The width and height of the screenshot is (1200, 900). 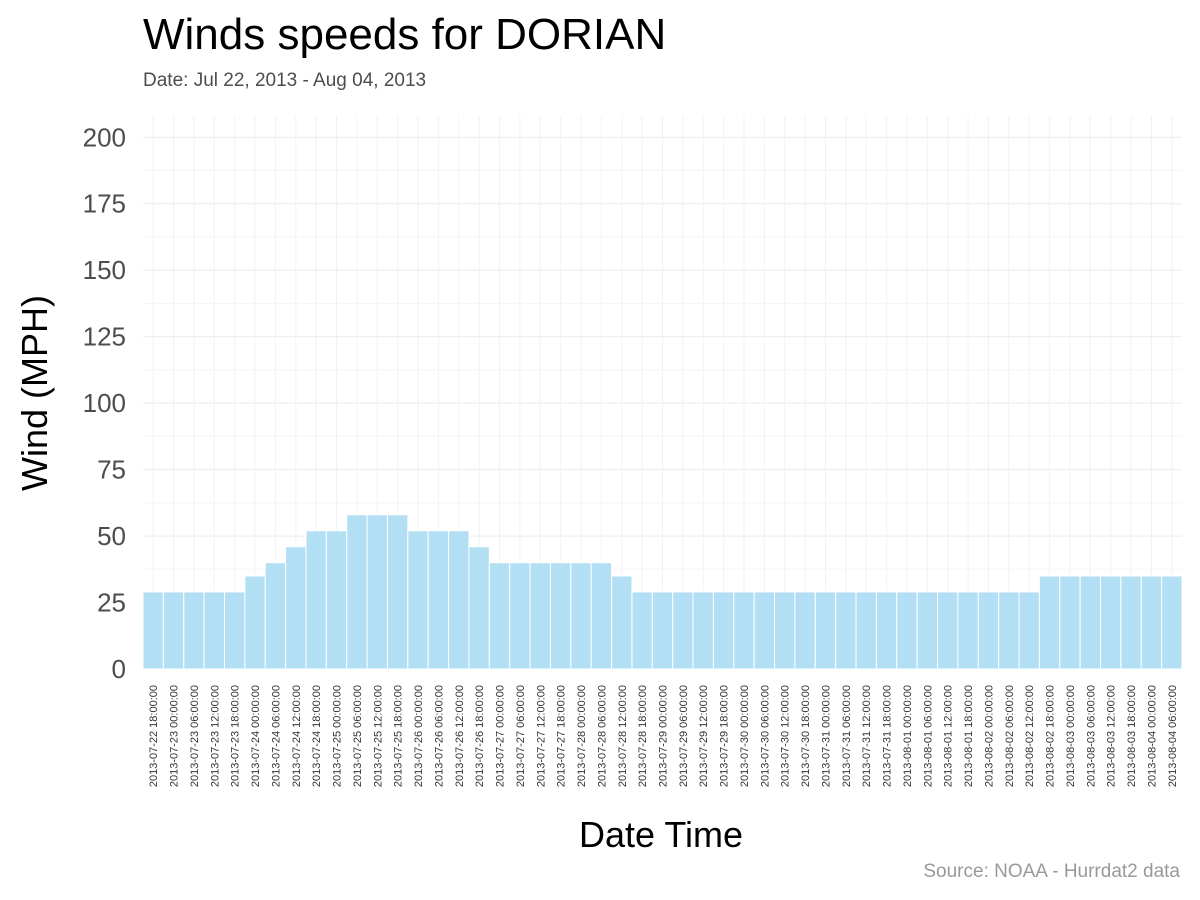 I want to click on y-tick-label: 100, so click(x=104, y=403).